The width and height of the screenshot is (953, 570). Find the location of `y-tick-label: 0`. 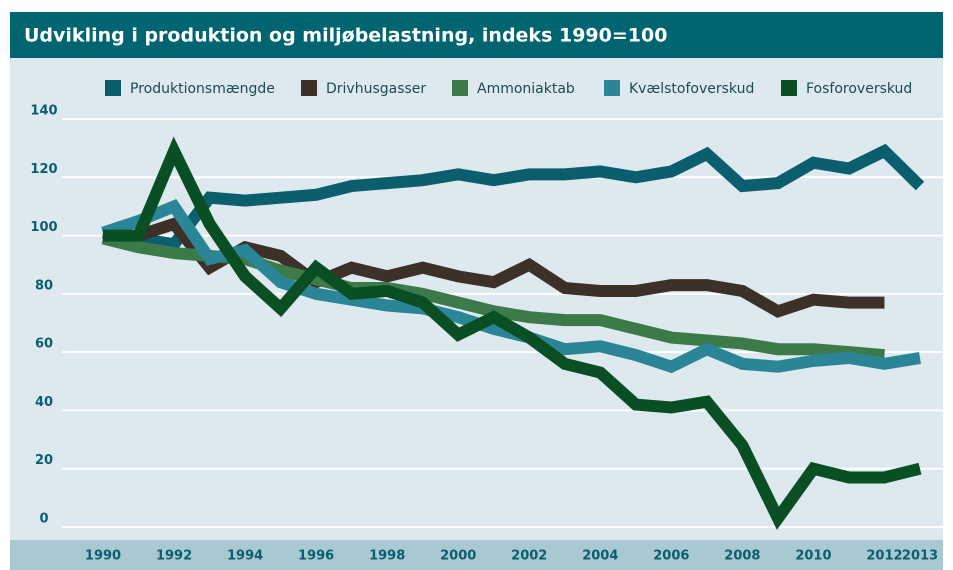

y-tick-label: 0 is located at coordinates (43, 519).